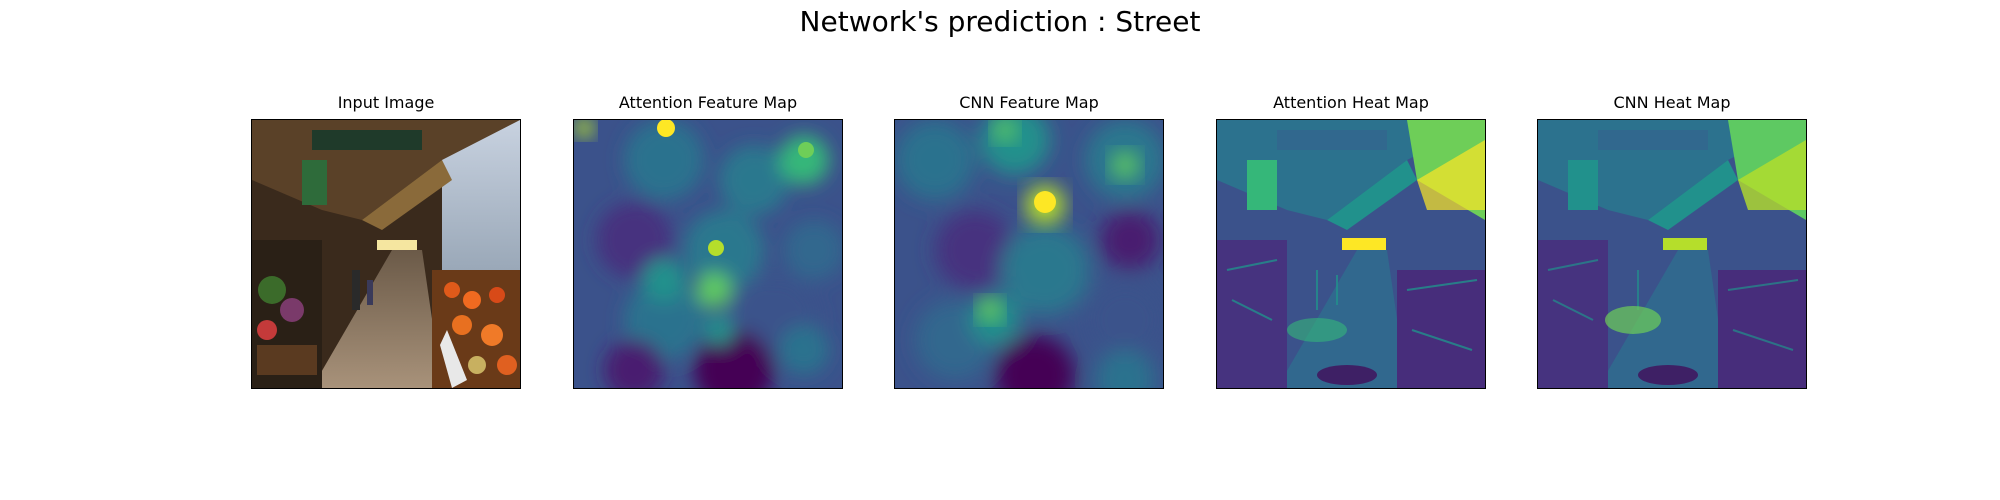 The height and width of the screenshot is (500, 2000). I want to click on cnn-heat-map, so click(1672, 254).